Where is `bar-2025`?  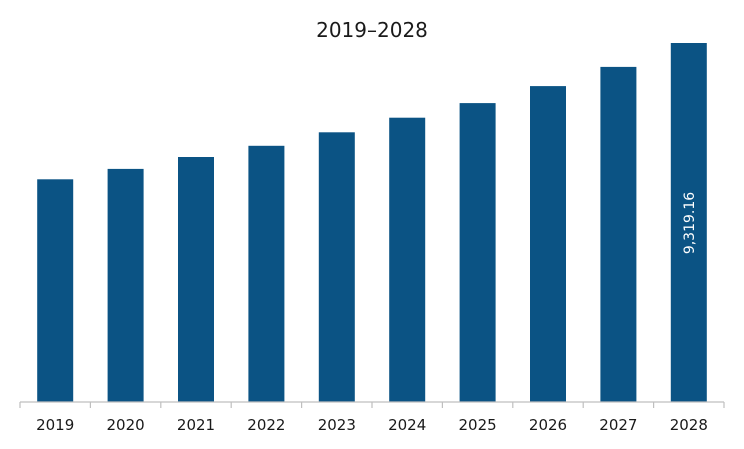
bar-2025 is located at coordinates (477, 252).